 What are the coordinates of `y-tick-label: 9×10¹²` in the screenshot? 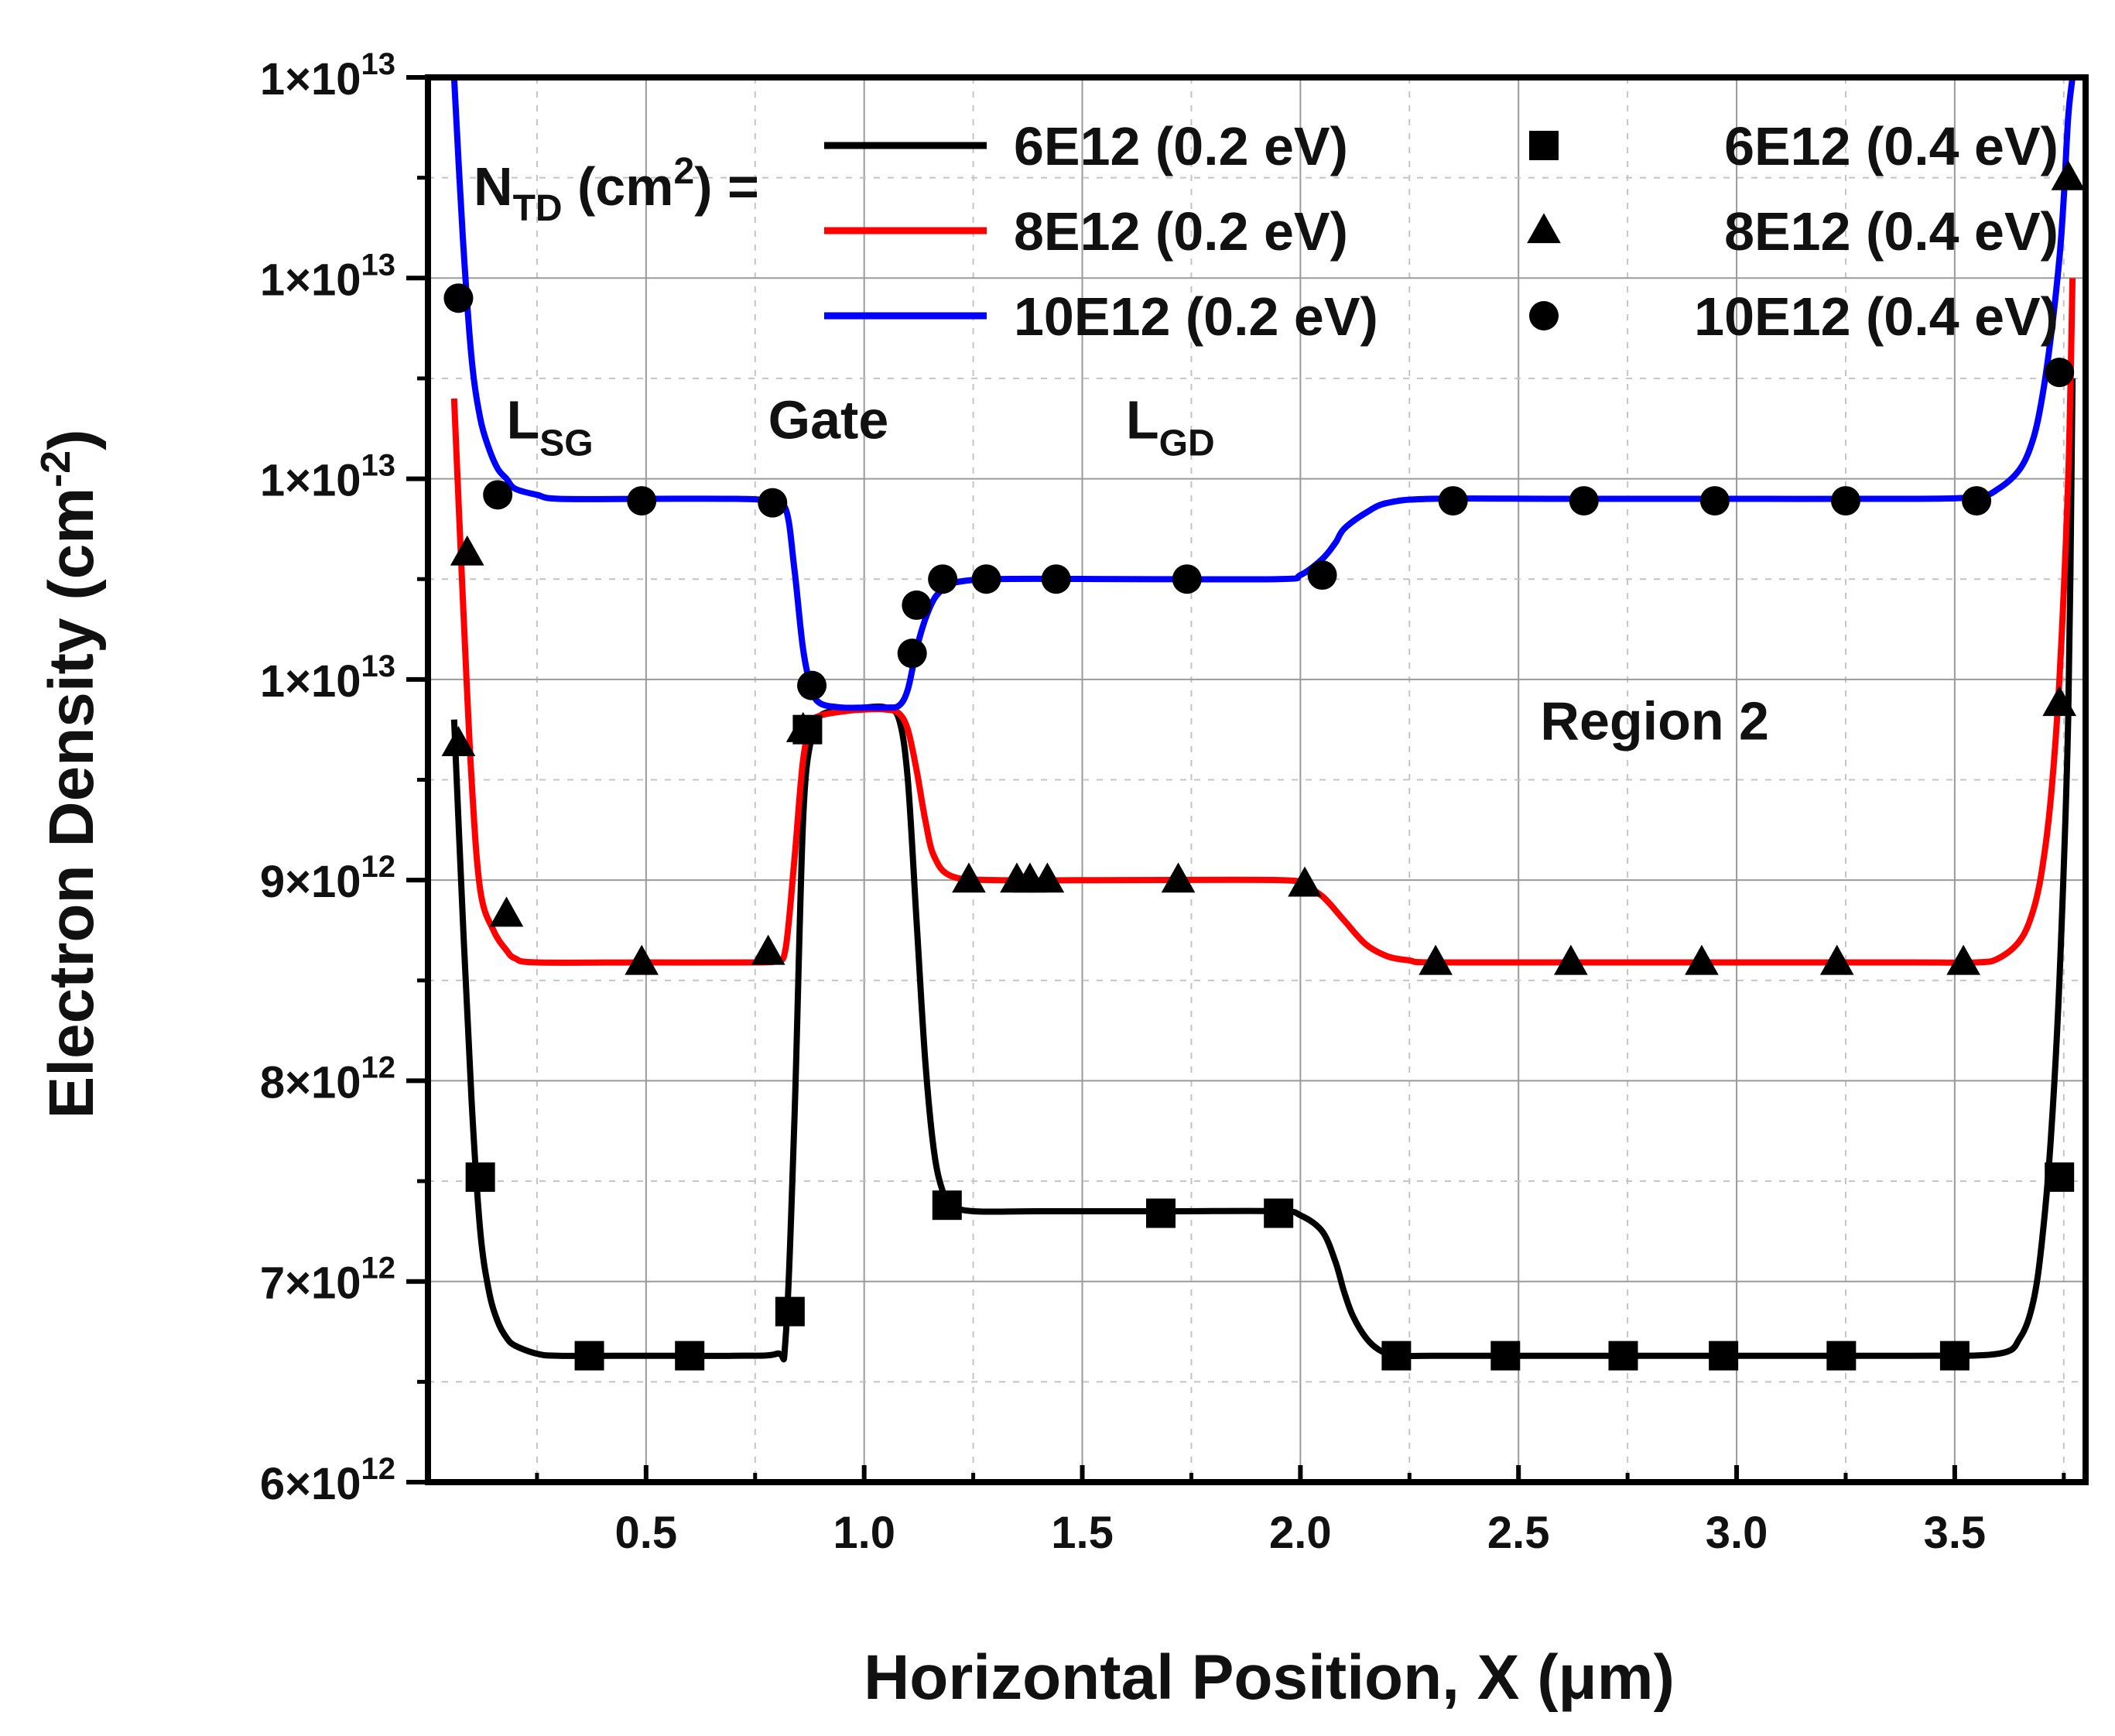 It's located at (327, 878).